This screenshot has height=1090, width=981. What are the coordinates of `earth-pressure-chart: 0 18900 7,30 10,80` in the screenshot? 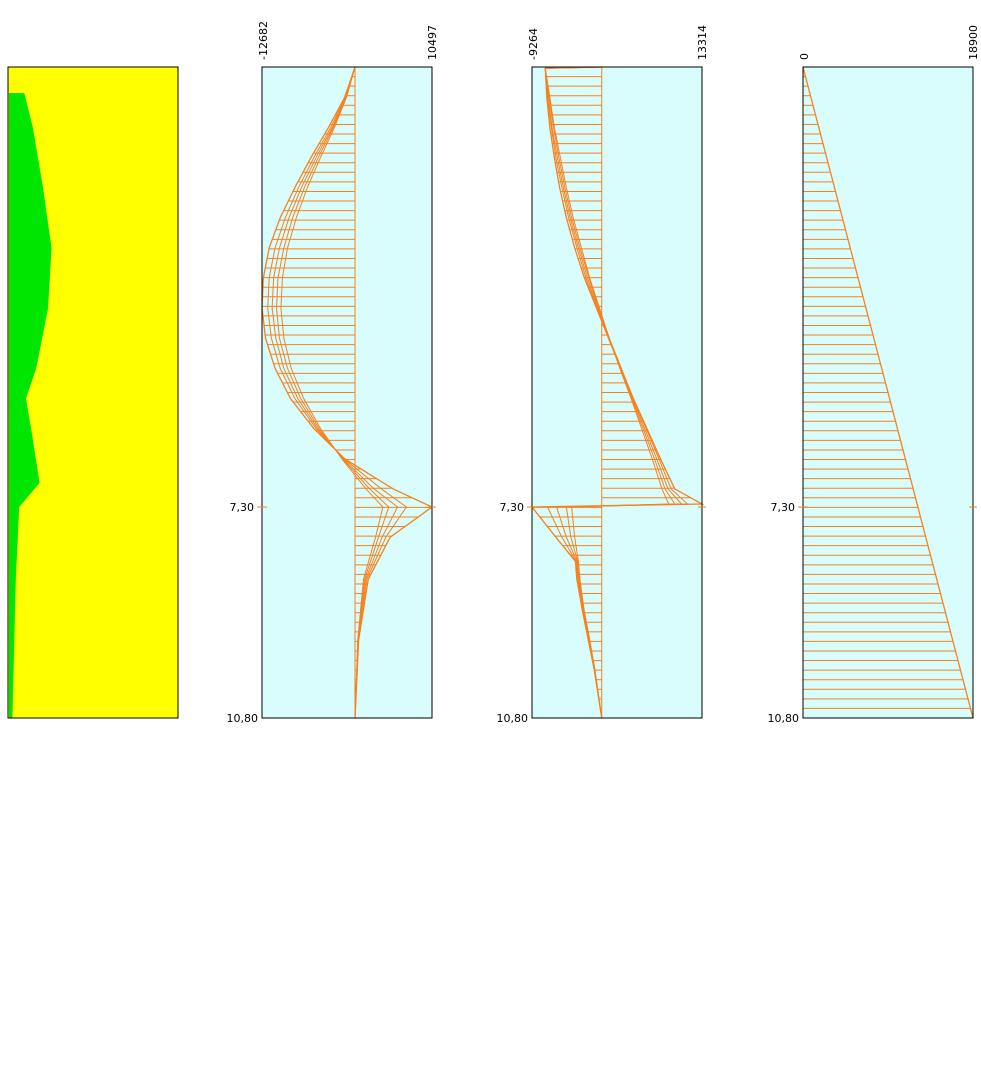 It's located at (874, 375).